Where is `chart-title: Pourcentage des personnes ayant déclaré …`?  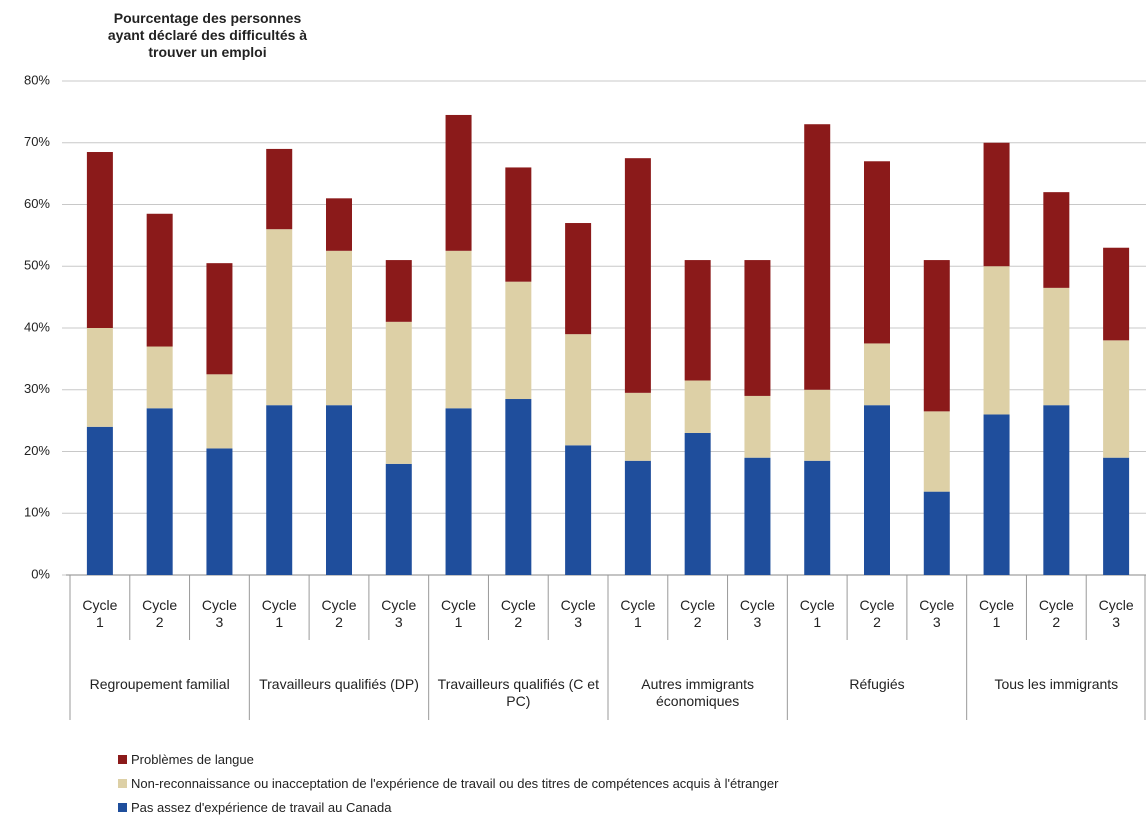
chart-title: Pourcentage des personnes ayant déclaré … is located at coordinates (207, 35).